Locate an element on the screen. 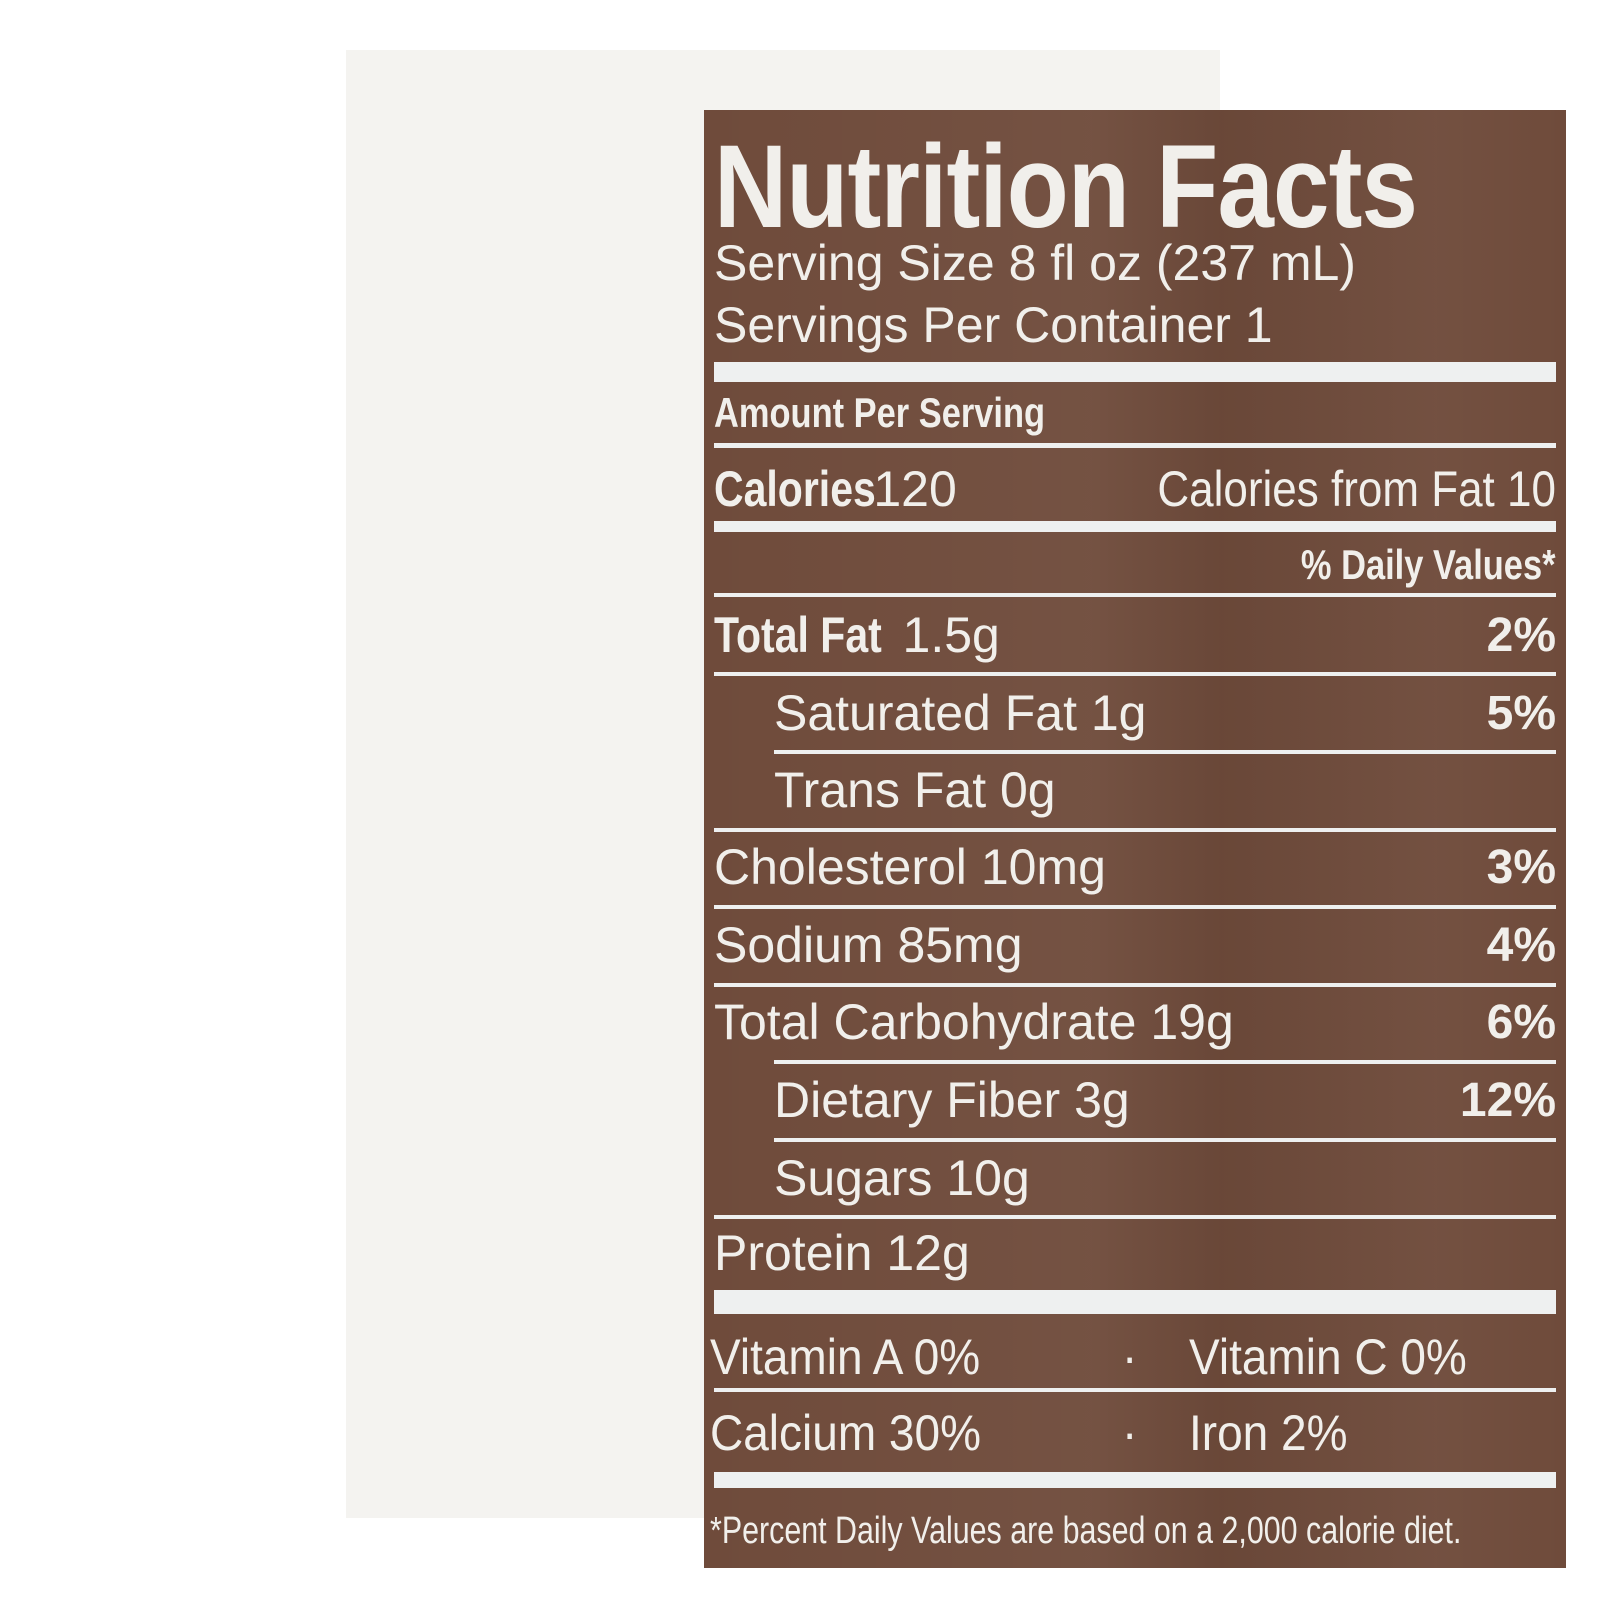 The height and width of the screenshot is (1600, 1600). nutrient-amount: 1.5g is located at coordinates (951, 635).